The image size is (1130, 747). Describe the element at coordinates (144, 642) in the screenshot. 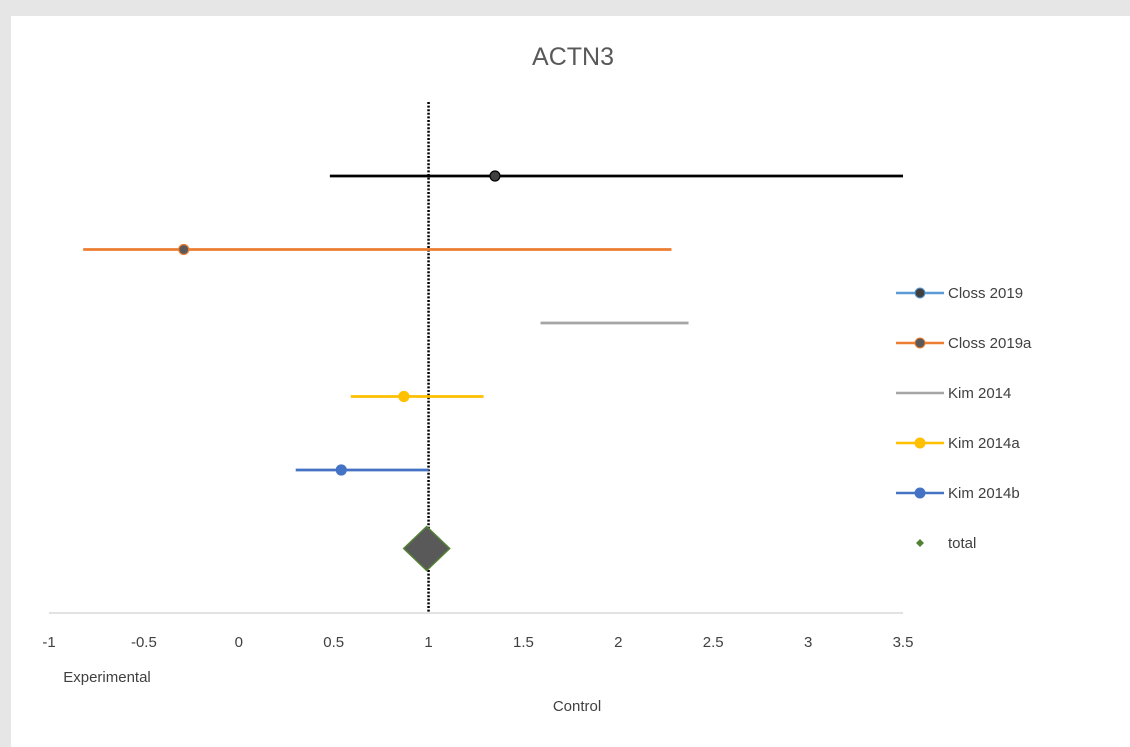

I see `x-tick-label: -0.5` at that location.